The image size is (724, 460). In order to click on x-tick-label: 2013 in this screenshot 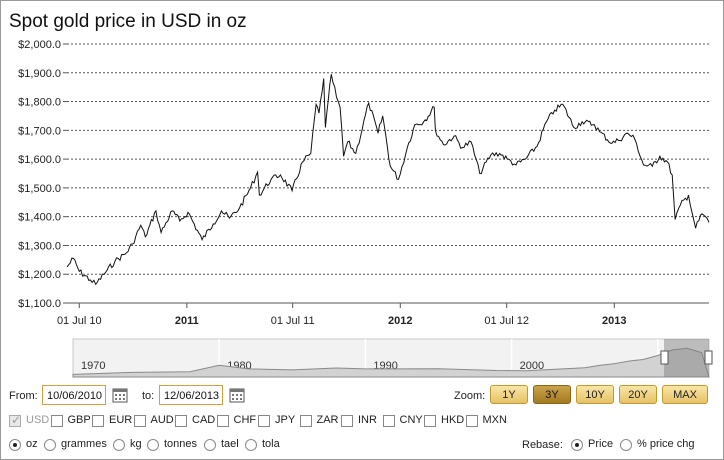, I will do `click(614, 321)`.